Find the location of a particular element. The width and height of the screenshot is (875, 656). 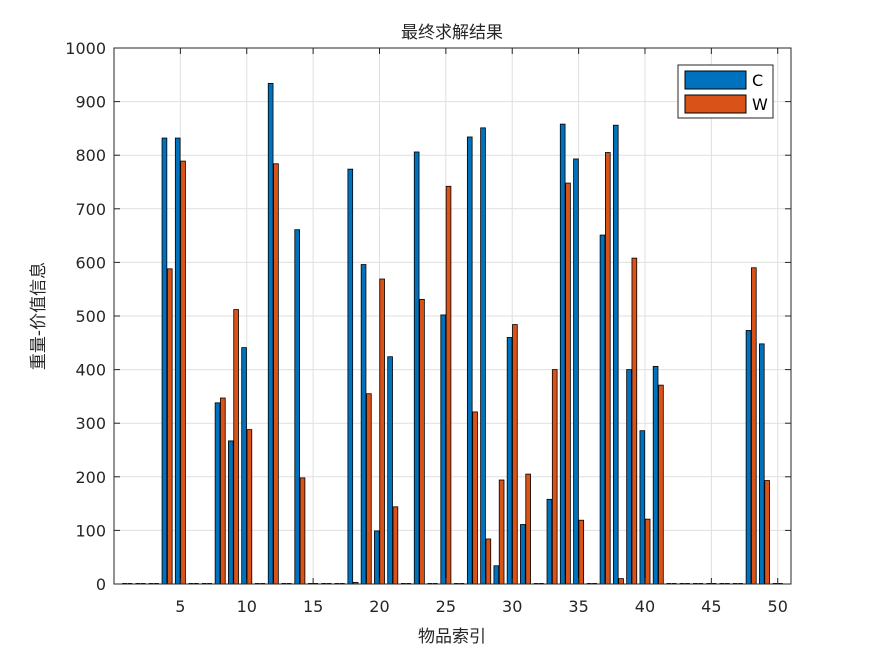

x-tick-label: 5 is located at coordinates (180, 606).